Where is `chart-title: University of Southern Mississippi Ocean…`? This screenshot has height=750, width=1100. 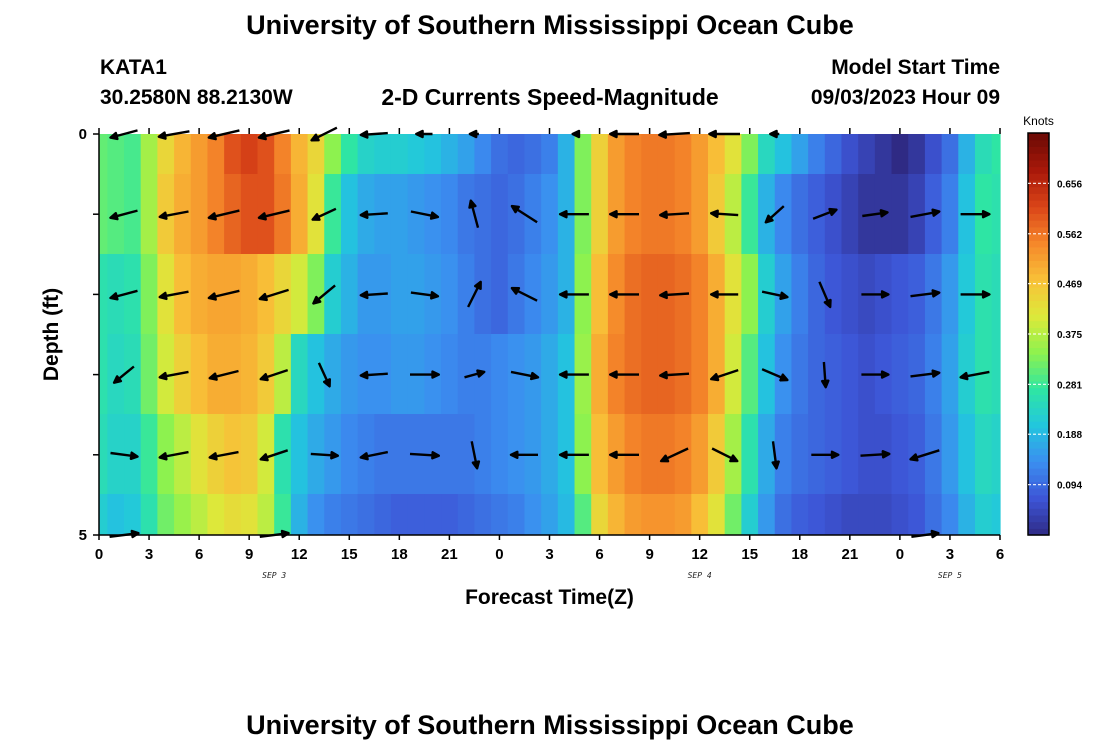
chart-title: University of Southern Mississippi Ocean… is located at coordinates (550, 25).